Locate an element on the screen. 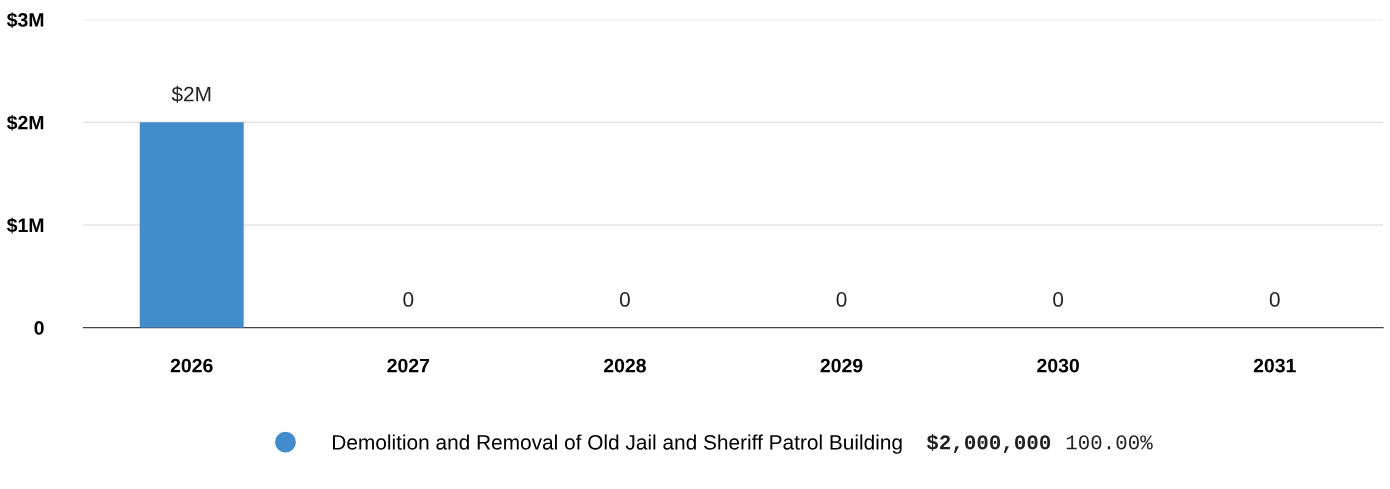 Image resolution: width=1390 pixels, height=489 pixels. text: $2,000,000 is located at coordinates (989, 443).